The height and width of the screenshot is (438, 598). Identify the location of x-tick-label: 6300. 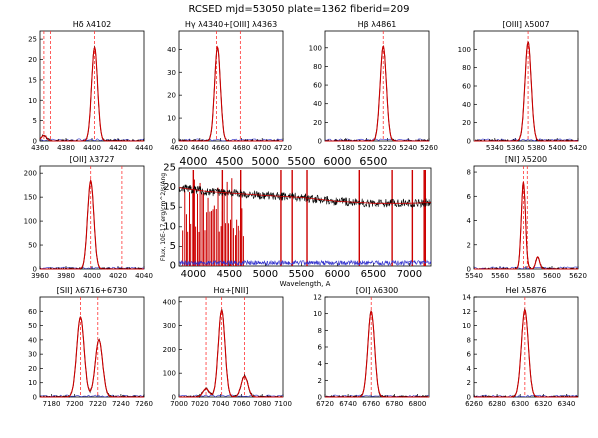
(520, 404).